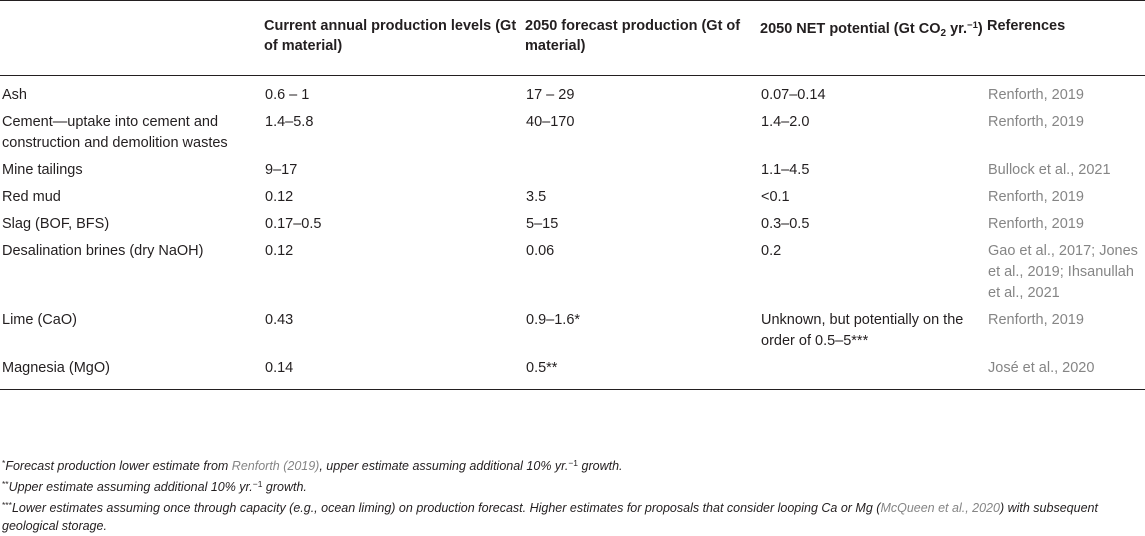 Image resolution: width=1145 pixels, height=536 pixels. What do you see at coordinates (542, 224) in the screenshot?
I see `cell-forecast: 5–15` at bounding box center [542, 224].